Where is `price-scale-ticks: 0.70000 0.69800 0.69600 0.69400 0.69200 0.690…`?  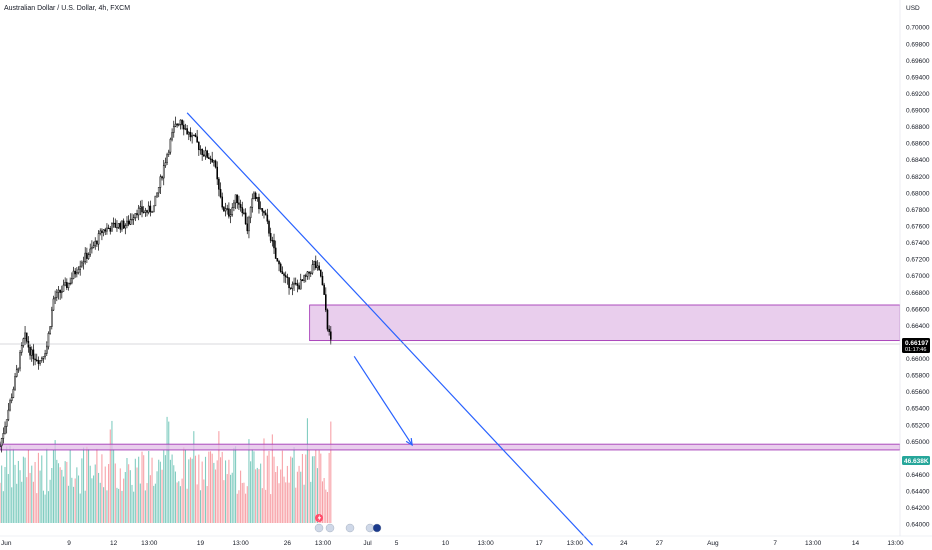 price-scale-ticks: 0.70000 0.69800 0.69600 0.69400 0.69200 0.690… is located at coordinates (918, 277).